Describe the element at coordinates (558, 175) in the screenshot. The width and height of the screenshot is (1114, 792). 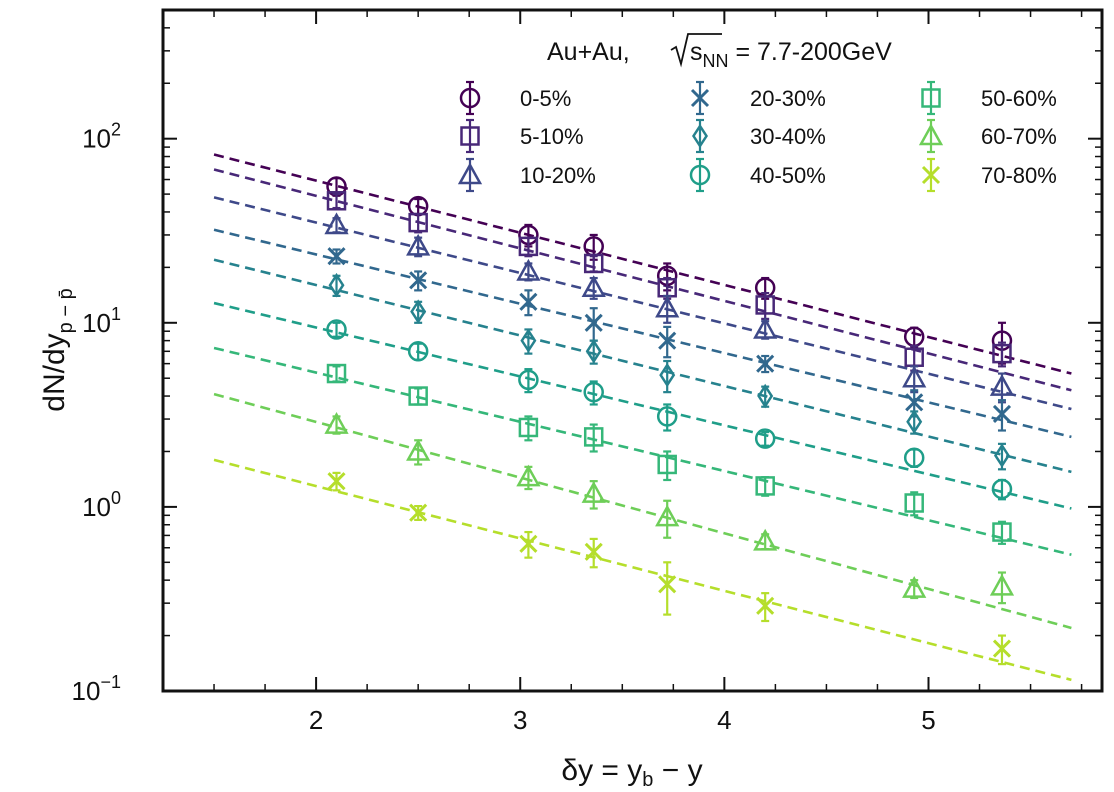
I see `legend-label: 10-20%` at that location.